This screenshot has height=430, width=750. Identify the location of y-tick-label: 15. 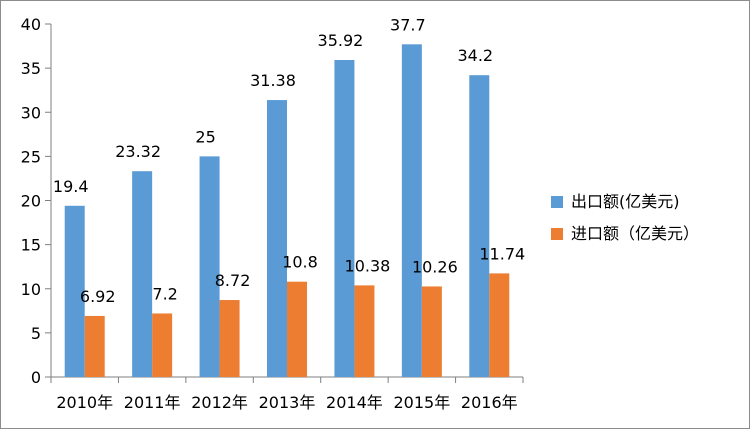
(31, 245).